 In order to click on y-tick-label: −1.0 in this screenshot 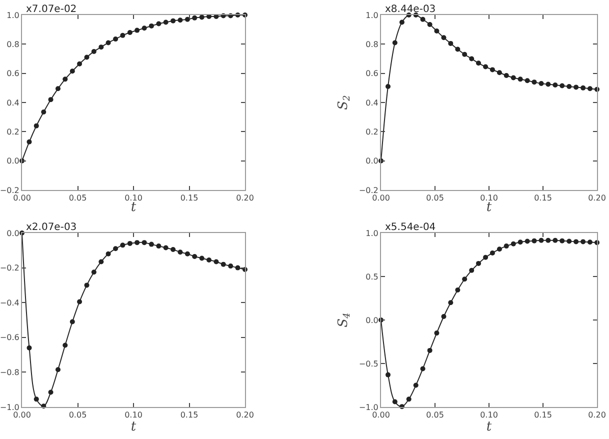, I will do `click(368, 407)`.